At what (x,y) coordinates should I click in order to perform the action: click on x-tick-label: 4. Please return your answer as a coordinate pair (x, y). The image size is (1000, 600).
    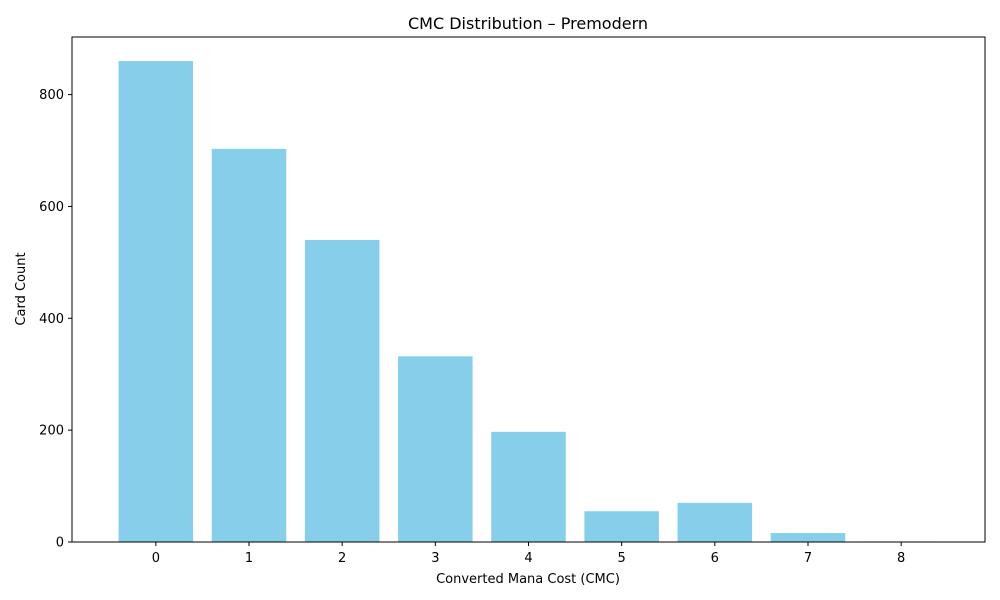
    Looking at the image, I should click on (528, 558).